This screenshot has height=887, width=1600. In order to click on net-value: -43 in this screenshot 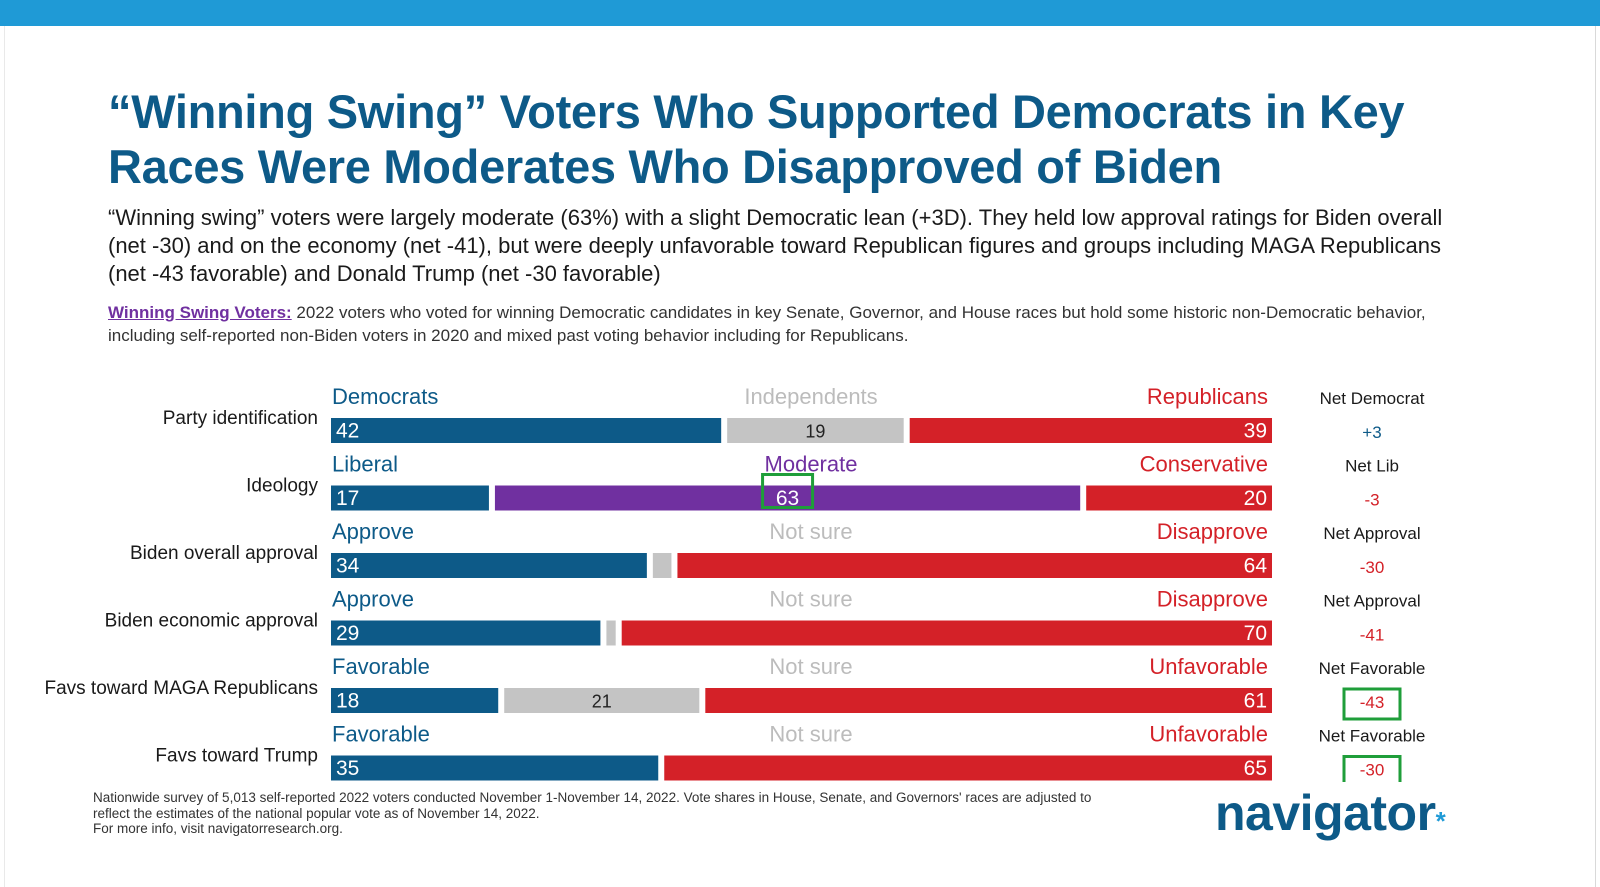, I will do `click(1372, 702)`.